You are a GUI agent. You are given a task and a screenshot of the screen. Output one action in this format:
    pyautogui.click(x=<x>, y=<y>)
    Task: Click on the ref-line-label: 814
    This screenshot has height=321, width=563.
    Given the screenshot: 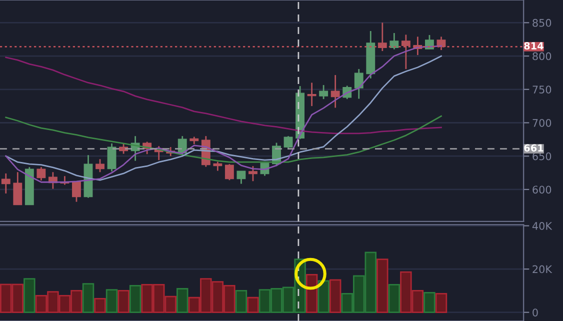 What is the action you would take?
    pyautogui.click(x=534, y=46)
    